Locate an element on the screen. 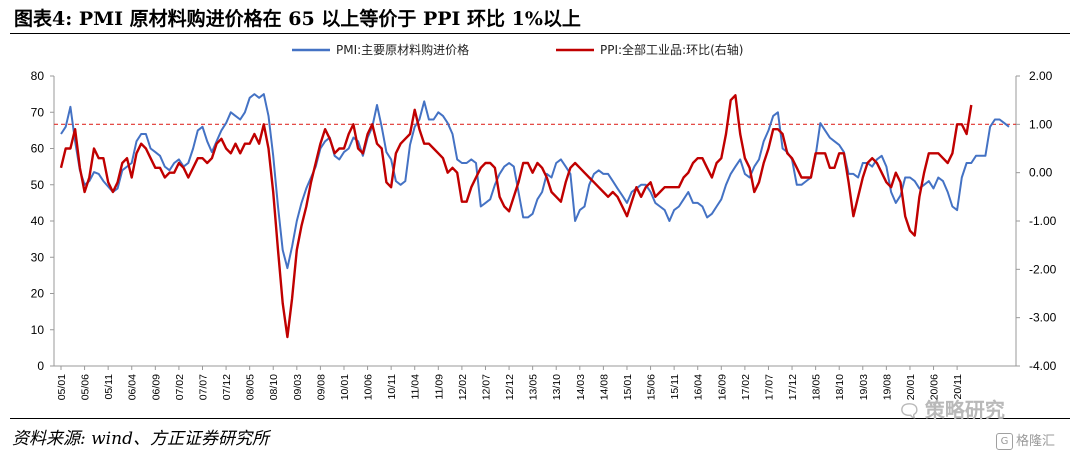 The image size is (1080, 457). x-tick-label: 12/07 is located at coordinates (486, 387).